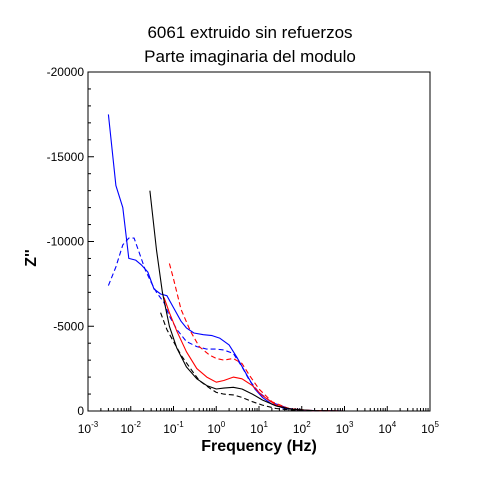 Image resolution: width=500 pixels, height=500 pixels. What do you see at coordinates (31, 257) in the screenshot?
I see `y-axis-title: Z''` at bounding box center [31, 257].